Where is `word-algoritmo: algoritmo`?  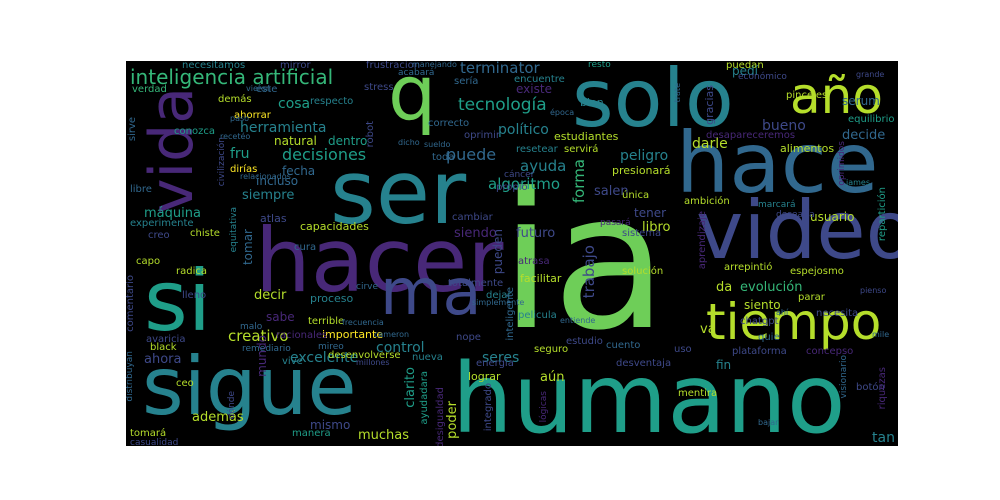 word-algoritmo: algoritmo is located at coordinates (524, 184).